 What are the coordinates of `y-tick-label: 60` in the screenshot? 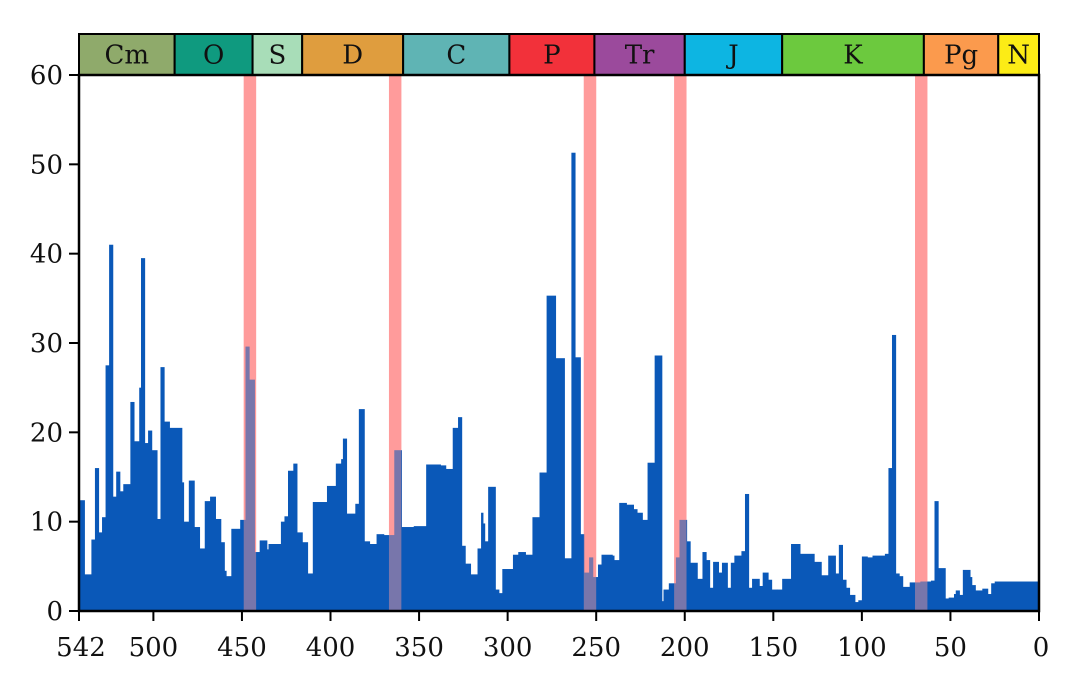 It's located at (46, 76).